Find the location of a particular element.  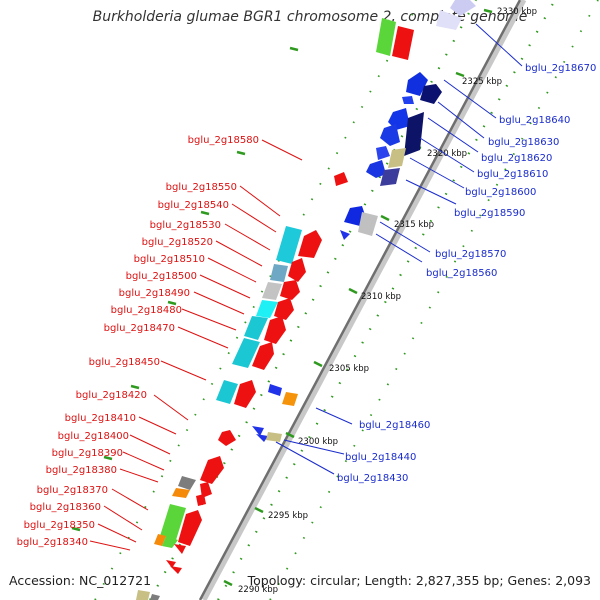

gene-label: bglu_2g18510 is located at coordinates (169, 259).